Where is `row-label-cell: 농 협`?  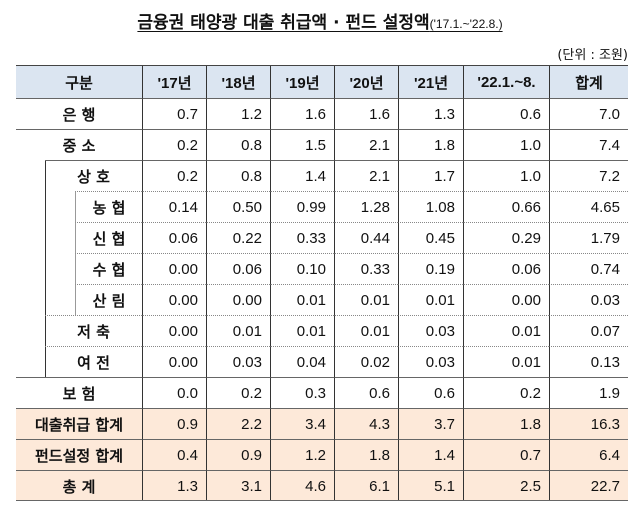
row-label-cell: 농 협 is located at coordinates (79, 206).